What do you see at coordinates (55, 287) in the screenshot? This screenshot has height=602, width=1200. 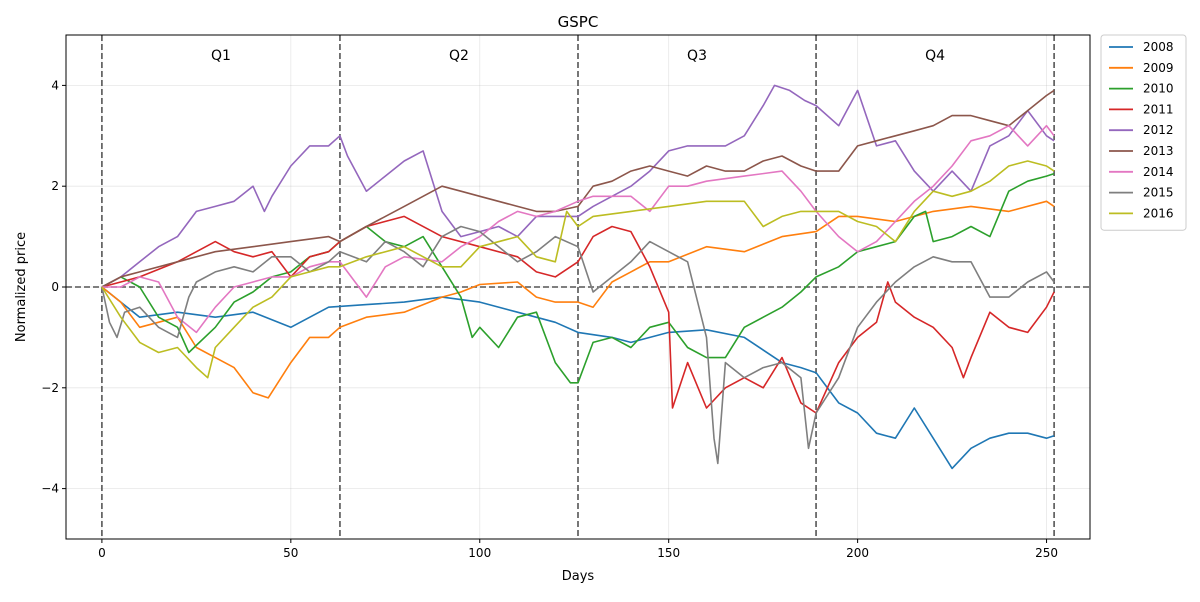 I see `y-tick-label: 0` at bounding box center [55, 287].